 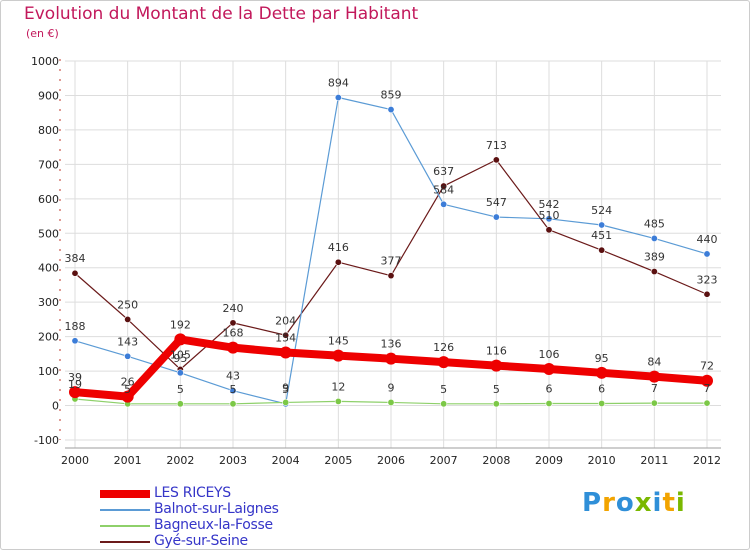 I want to click on y-tick-label: 800, so click(x=48, y=130).